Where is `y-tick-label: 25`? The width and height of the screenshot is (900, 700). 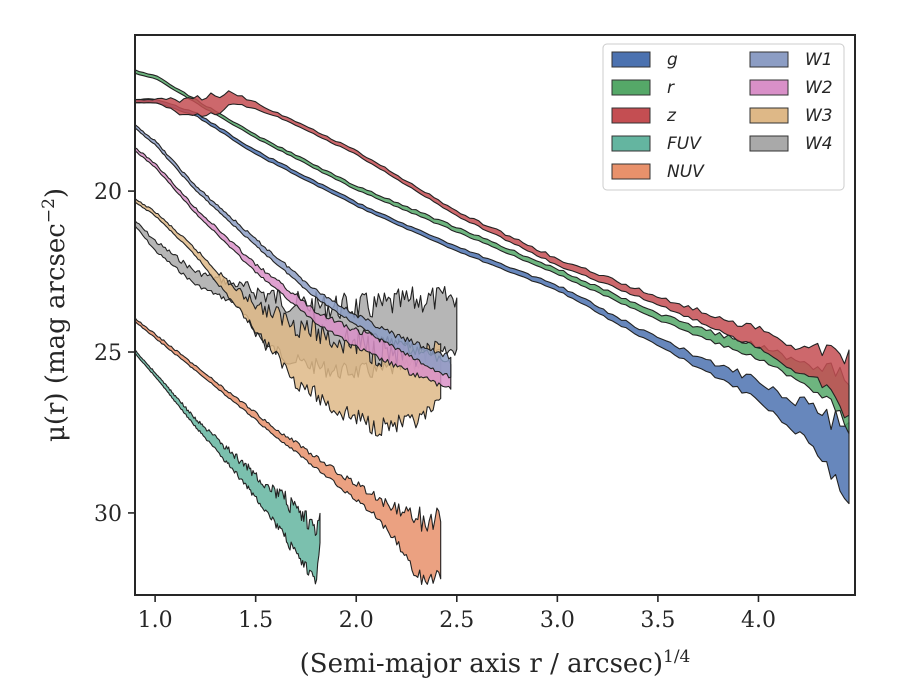 y-tick-label: 25 is located at coordinates (108, 353).